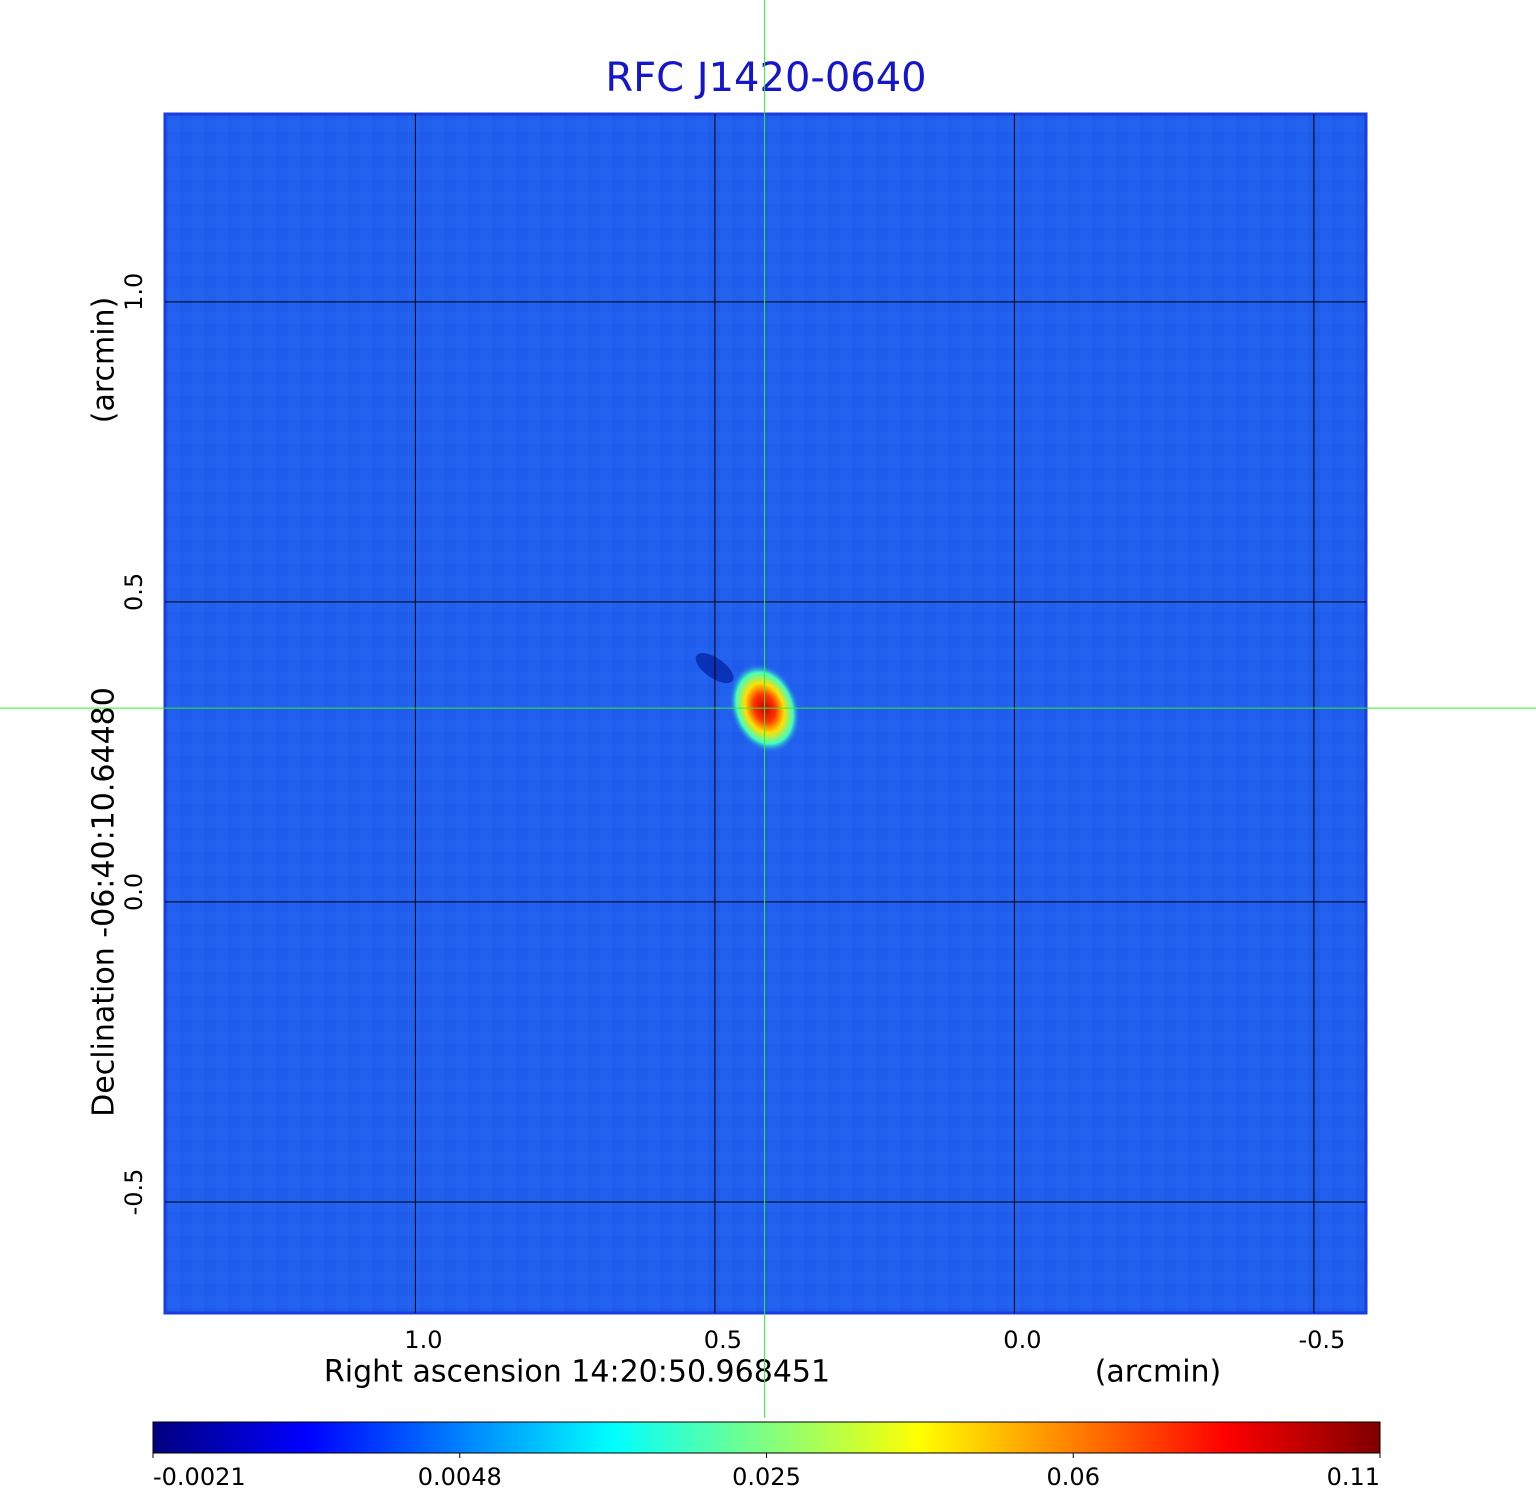 Image resolution: width=1536 pixels, height=1511 pixels. What do you see at coordinates (1073, 1477) in the screenshot?
I see `colorbar-tick-label: 0.06` at bounding box center [1073, 1477].